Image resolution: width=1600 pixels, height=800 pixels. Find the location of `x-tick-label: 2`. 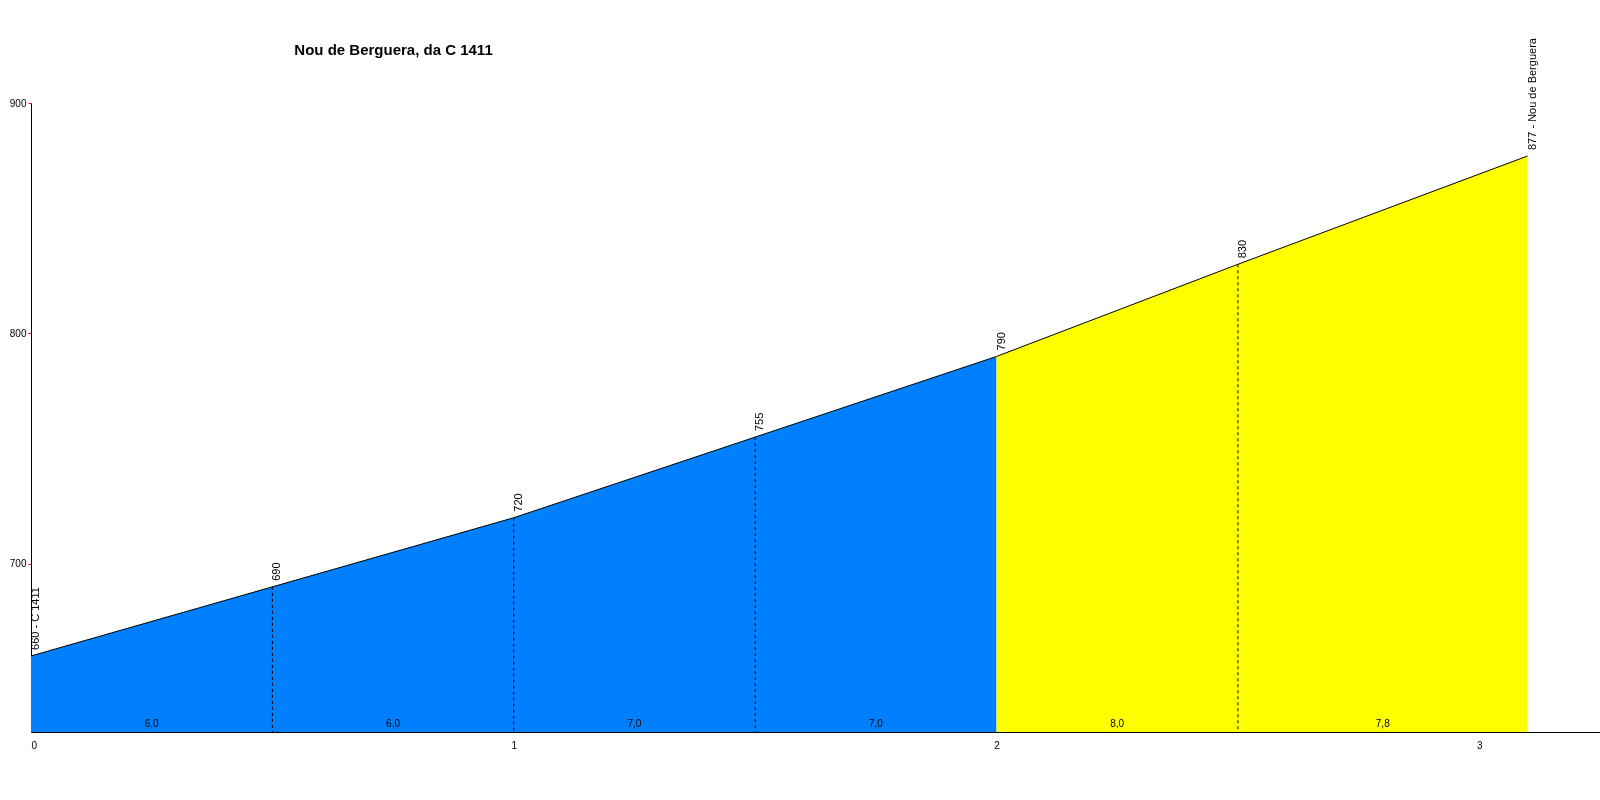

x-tick-label: 2 is located at coordinates (997, 745).